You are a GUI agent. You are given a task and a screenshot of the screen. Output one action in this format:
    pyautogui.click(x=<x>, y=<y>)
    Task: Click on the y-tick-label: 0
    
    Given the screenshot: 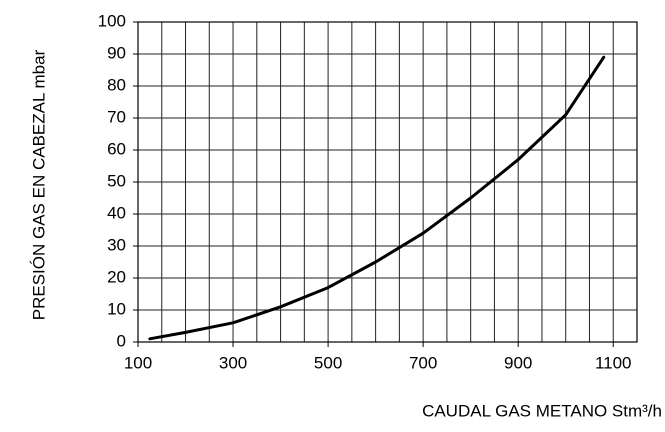 What is the action you would take?
    pyautogui.click(x=121, y=340)
    